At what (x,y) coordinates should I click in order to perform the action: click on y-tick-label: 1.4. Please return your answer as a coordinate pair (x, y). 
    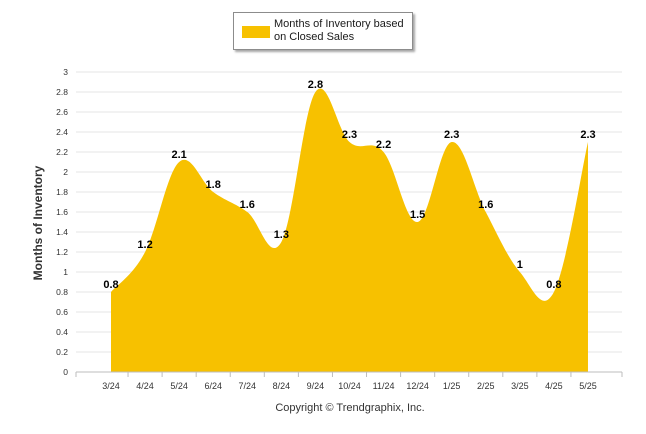
    Looking at the image, I should click on (62, 232).